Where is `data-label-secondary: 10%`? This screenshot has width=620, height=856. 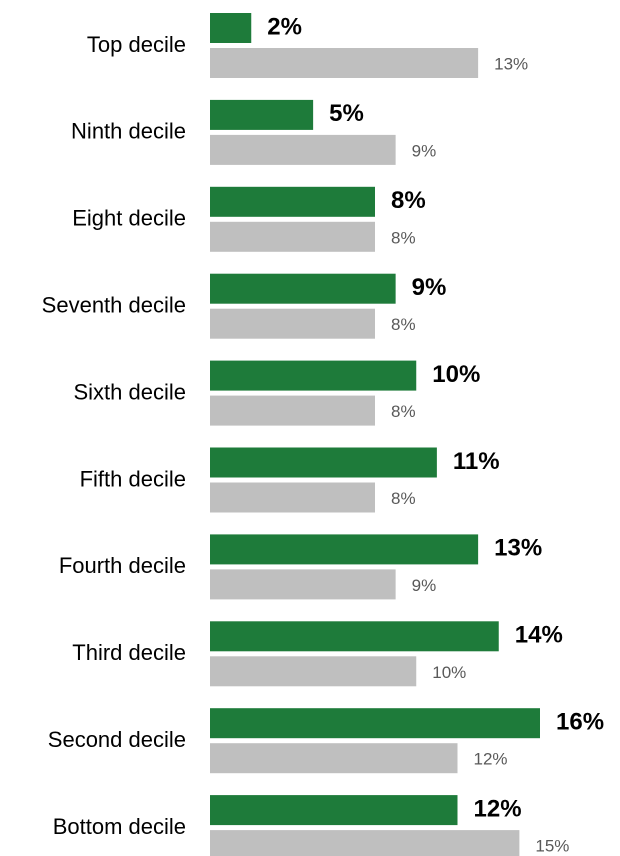
data-label-secondary: 10% is located at coordinates (449, 672).